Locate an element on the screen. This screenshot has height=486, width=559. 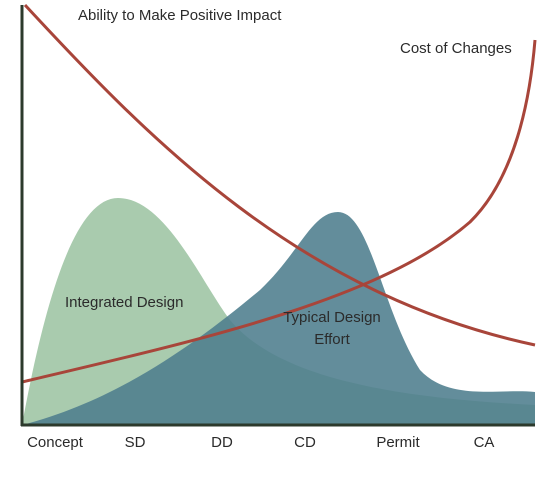
phase-label: SD is located at coordinates (135, 442).